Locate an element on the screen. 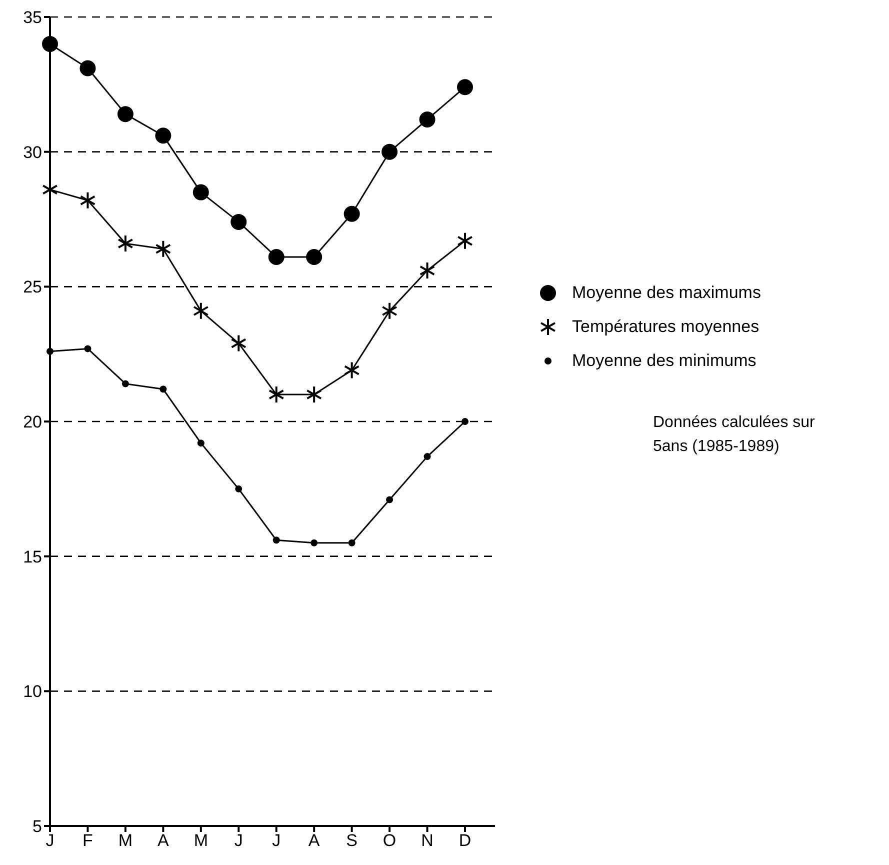 This screenshot has height=865, width=889. y-tick-label: 15 is located at coordinates (32, 556).